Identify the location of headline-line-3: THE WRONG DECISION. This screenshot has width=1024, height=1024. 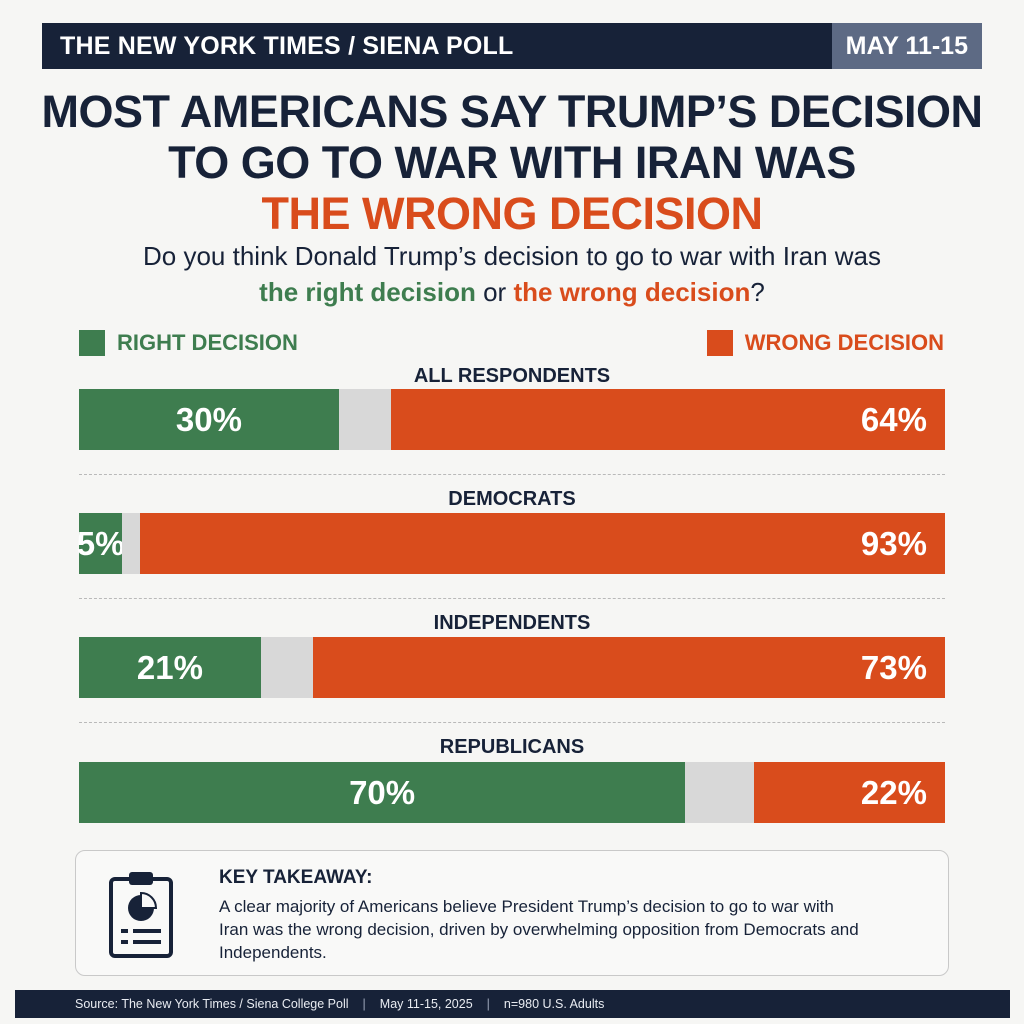
(512, 213).